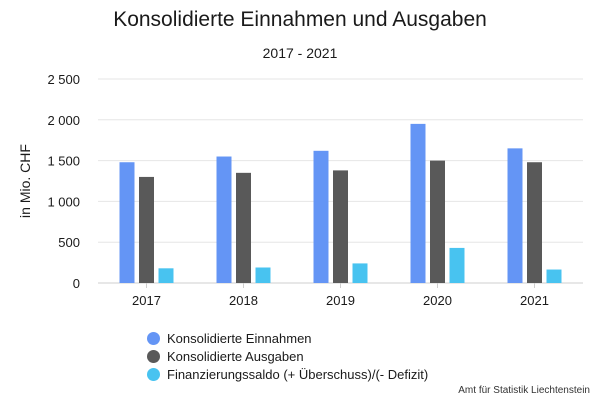 The image size is (600, 400). What do you see at coordinates (437, 300) in the screenshot?
I see `x-tick-label: 2020` at bounding box center [437, 300].